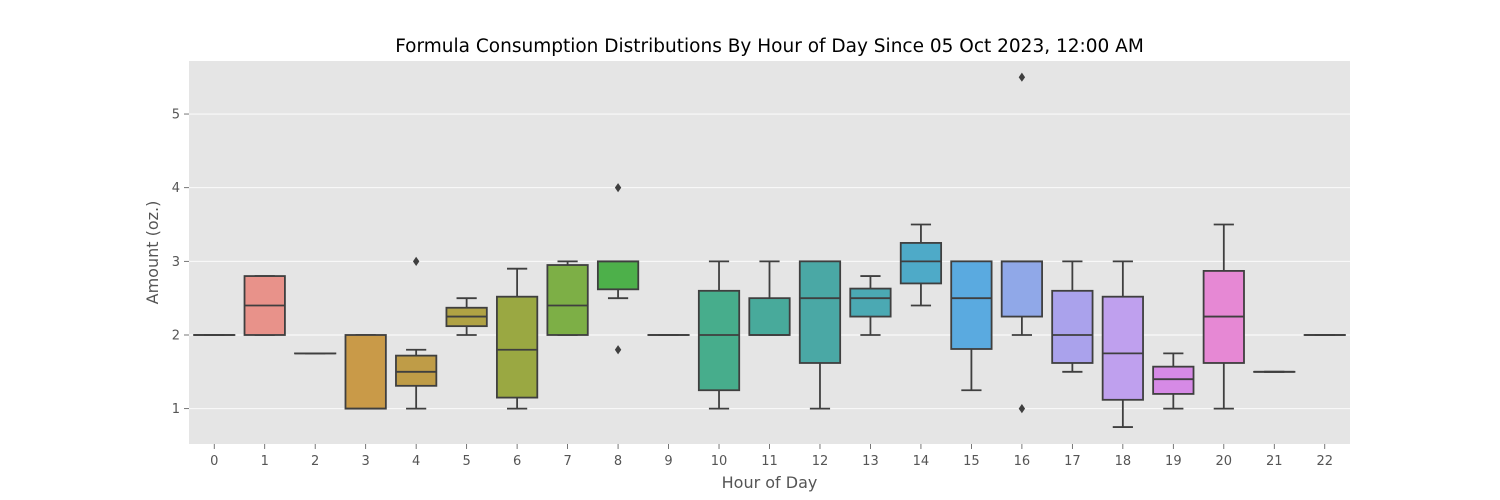  What do you see at coordinates (618, 461) in the screenshot?
I see `x-tick-label: 8` at bounding box center [618, 461].